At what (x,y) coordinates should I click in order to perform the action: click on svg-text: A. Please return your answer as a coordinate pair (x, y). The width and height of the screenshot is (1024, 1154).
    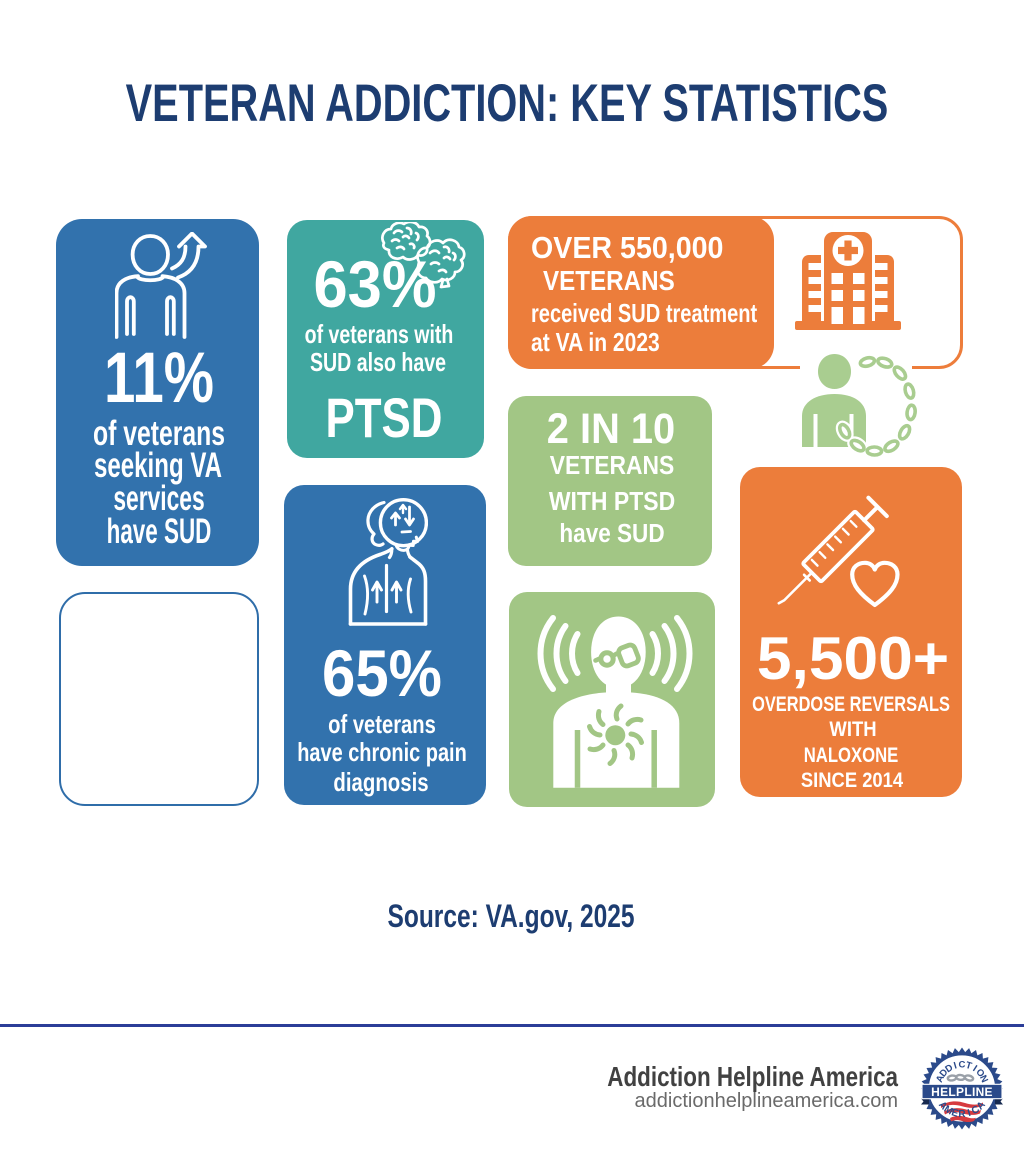
    Looking at the image, I should click on (940, 1079).